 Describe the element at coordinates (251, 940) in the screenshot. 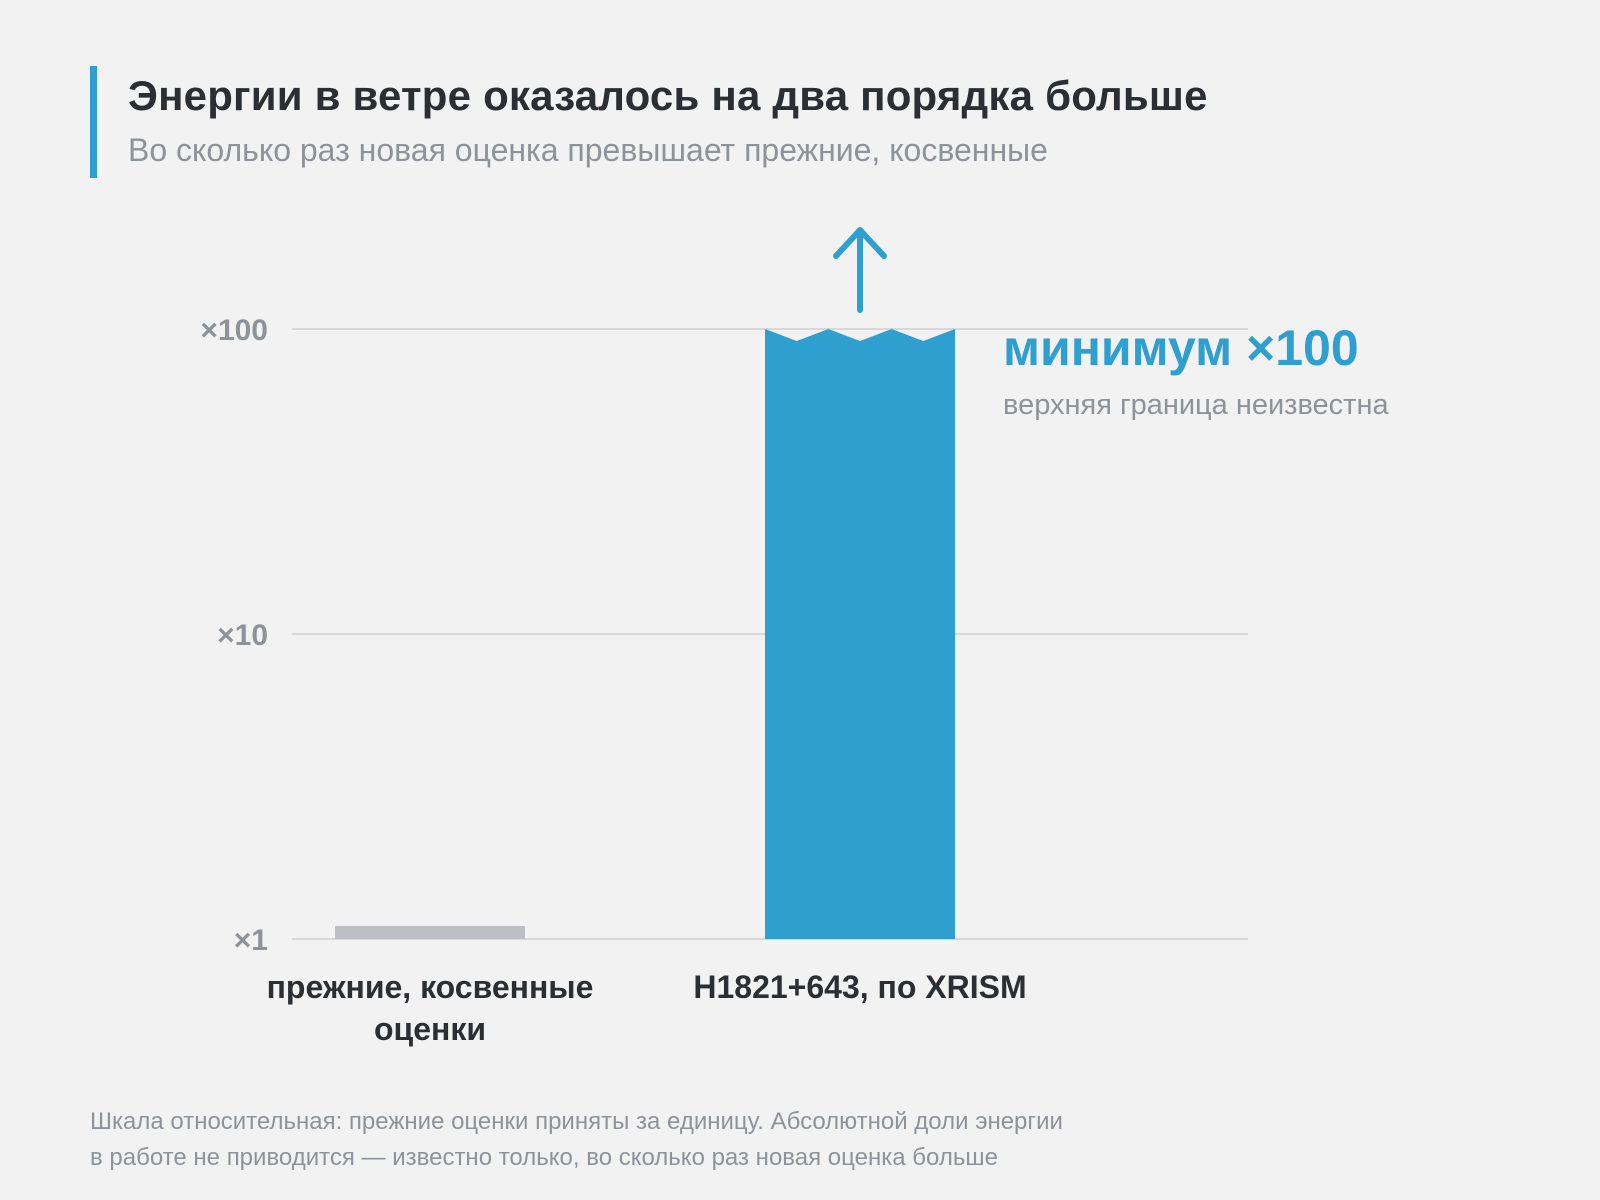

I see `y-tick-label-0: ×1` at that location.